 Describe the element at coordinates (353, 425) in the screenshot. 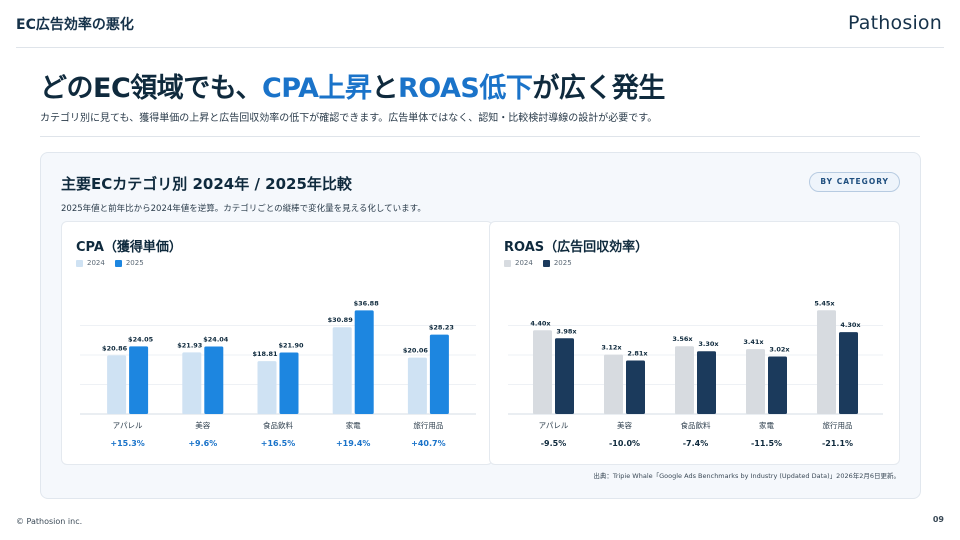

I see `cpa-category-label: 家電` at that location.